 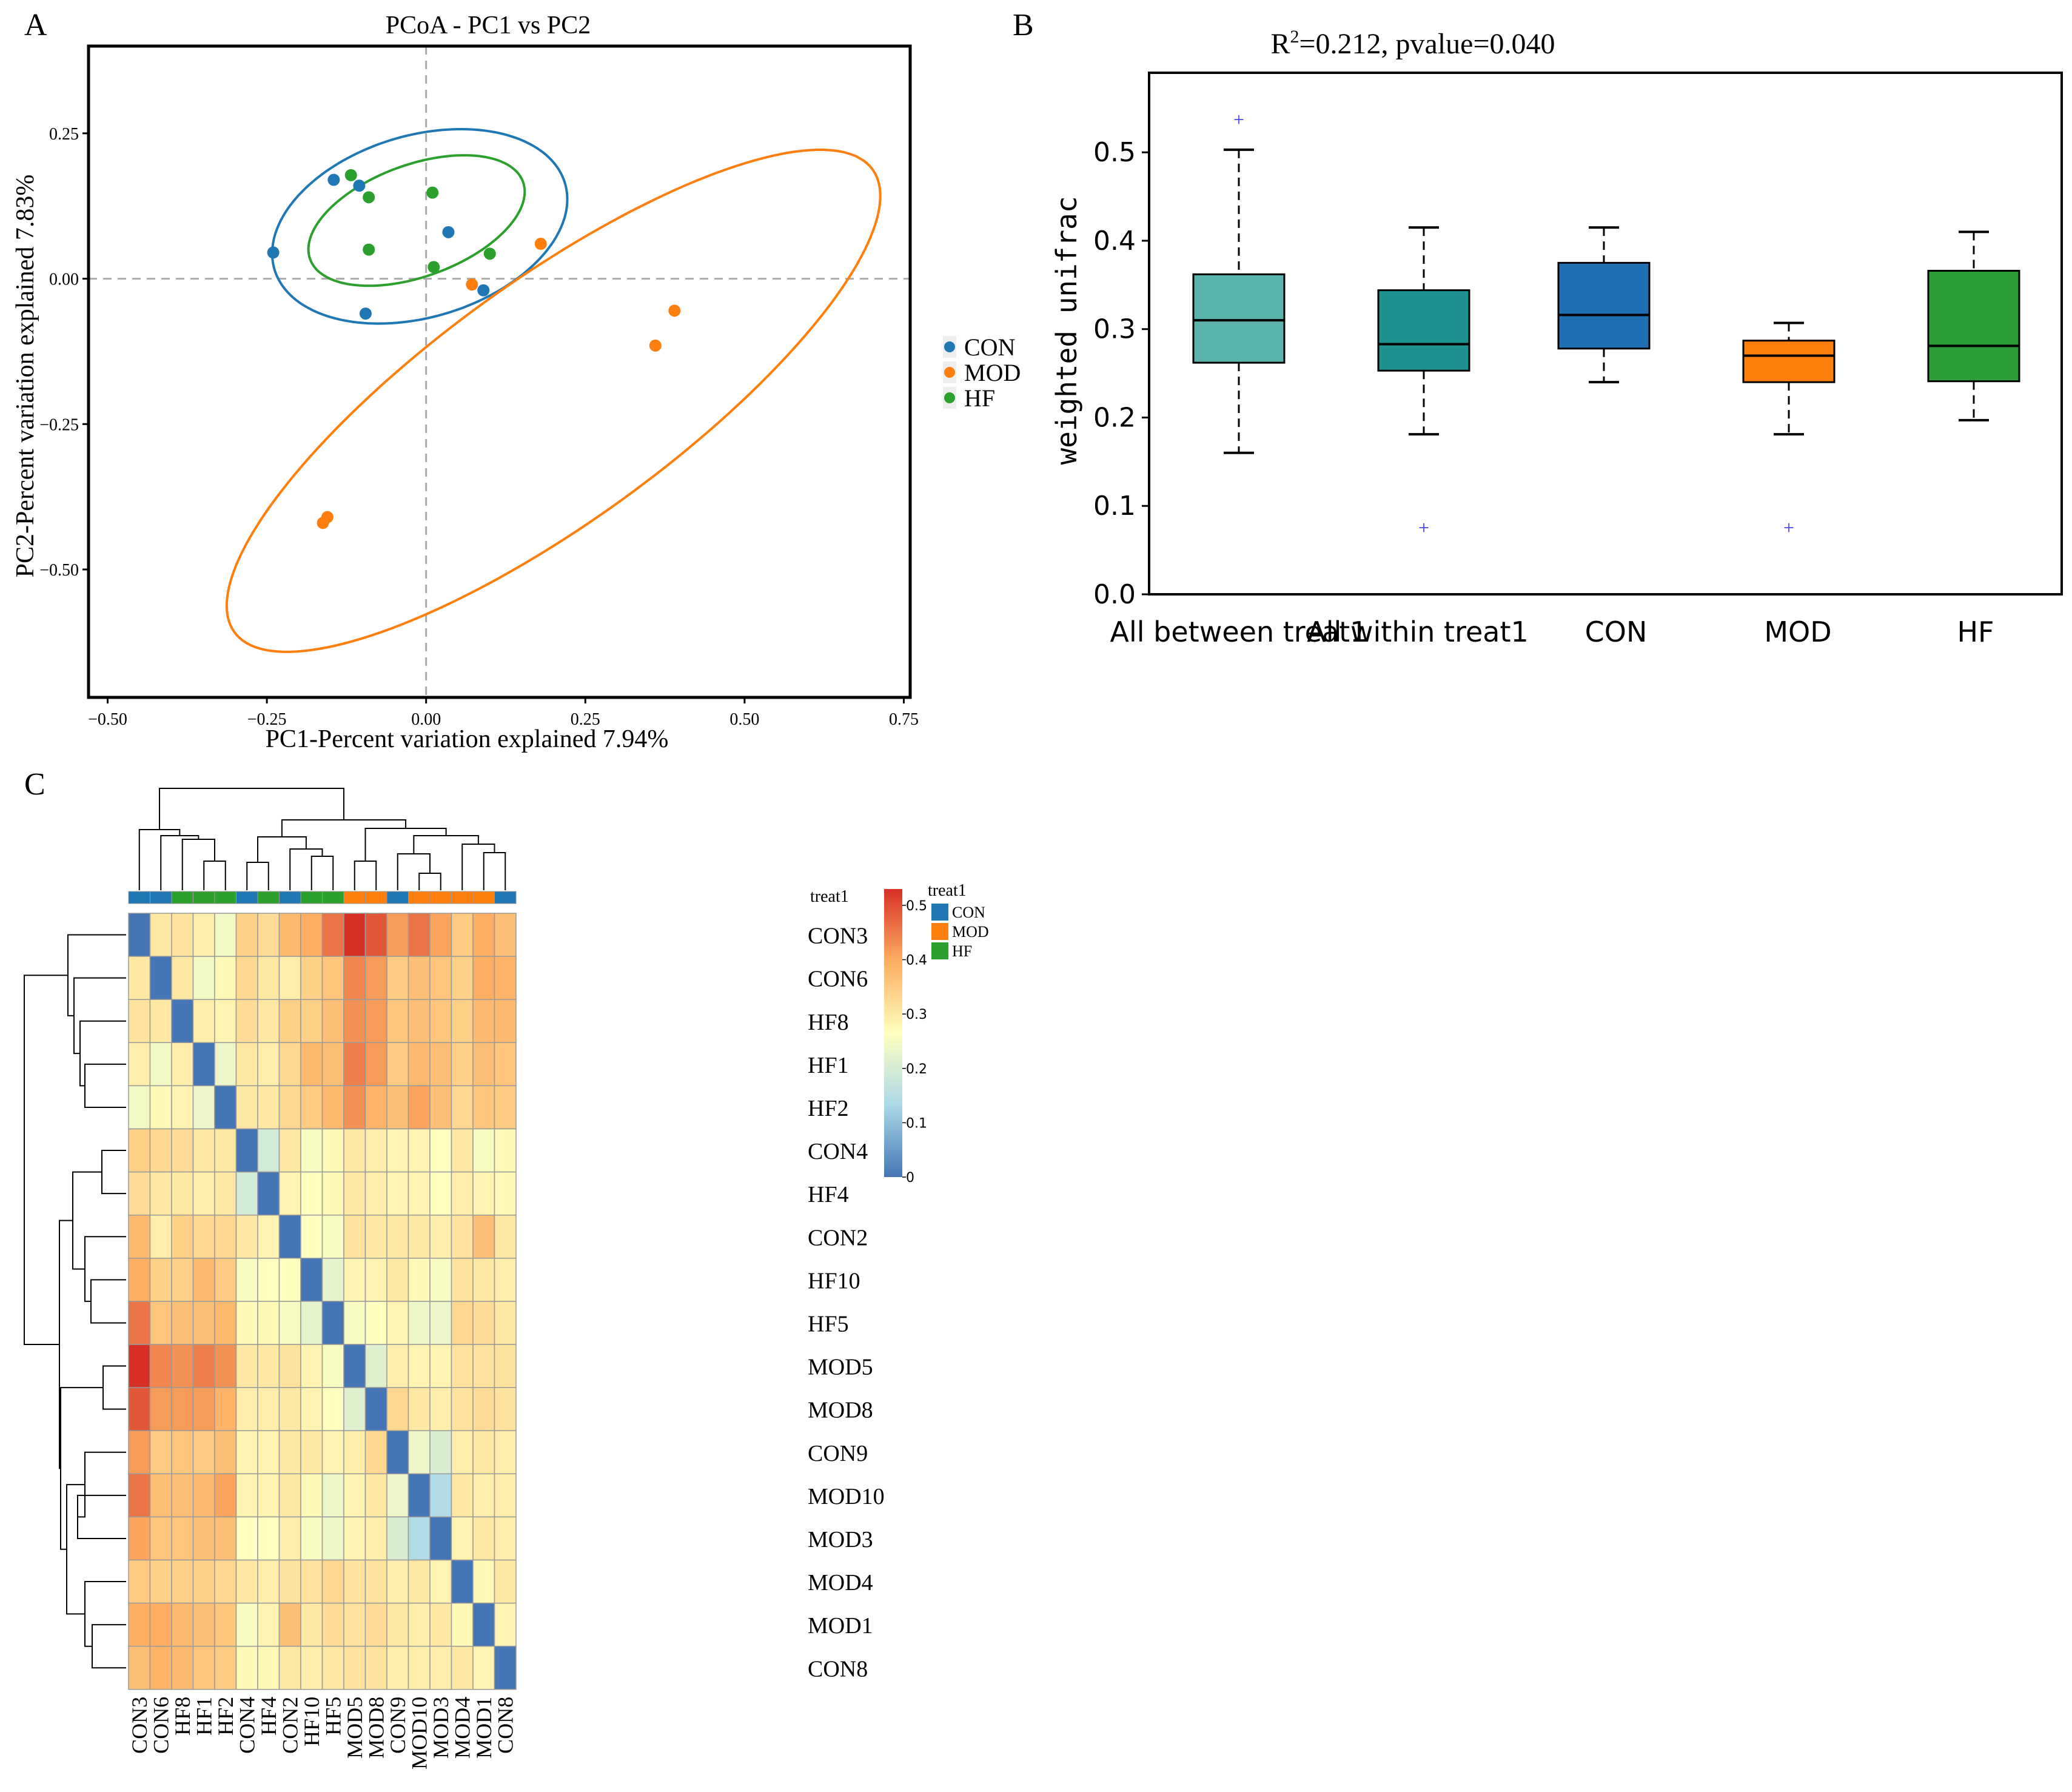 What do you see at coordinates (441, 1728) in the screenshot?
I see `column-label: MOD3` at bounding box center [441, 1728].